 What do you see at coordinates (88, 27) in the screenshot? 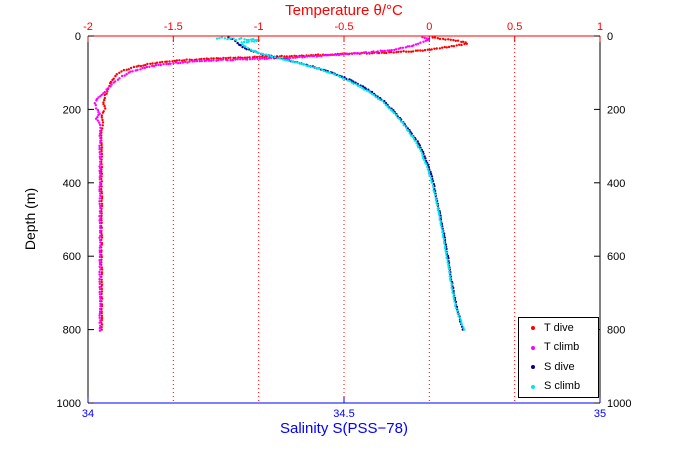
I see `svg-text: -2` at bounding box center [88, 27].